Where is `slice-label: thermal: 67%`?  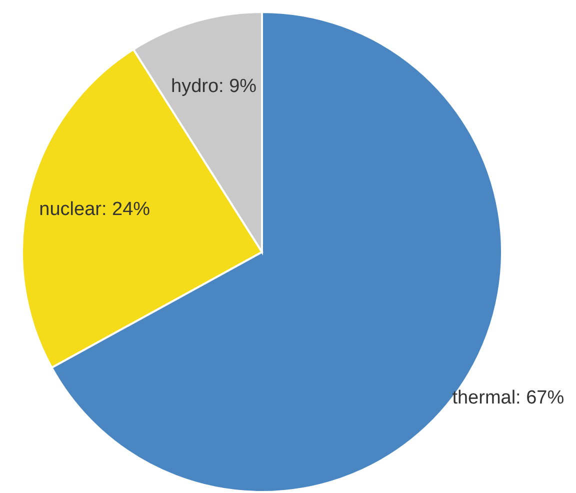
slice-label: thermal: 67% is located at coordinates (508, 398).